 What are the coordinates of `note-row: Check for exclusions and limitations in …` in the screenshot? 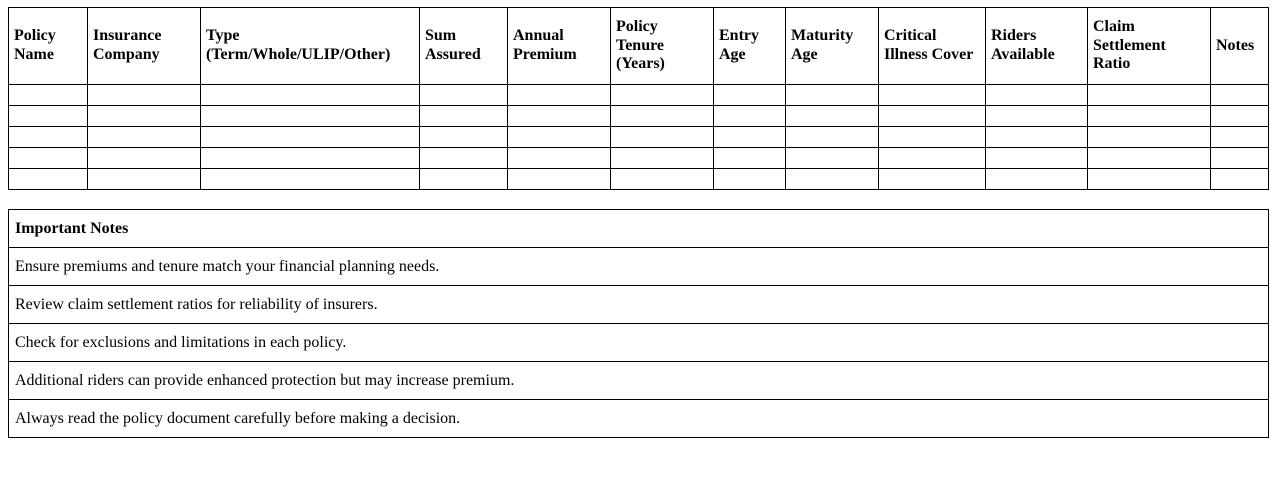 It's located at (638, 342).